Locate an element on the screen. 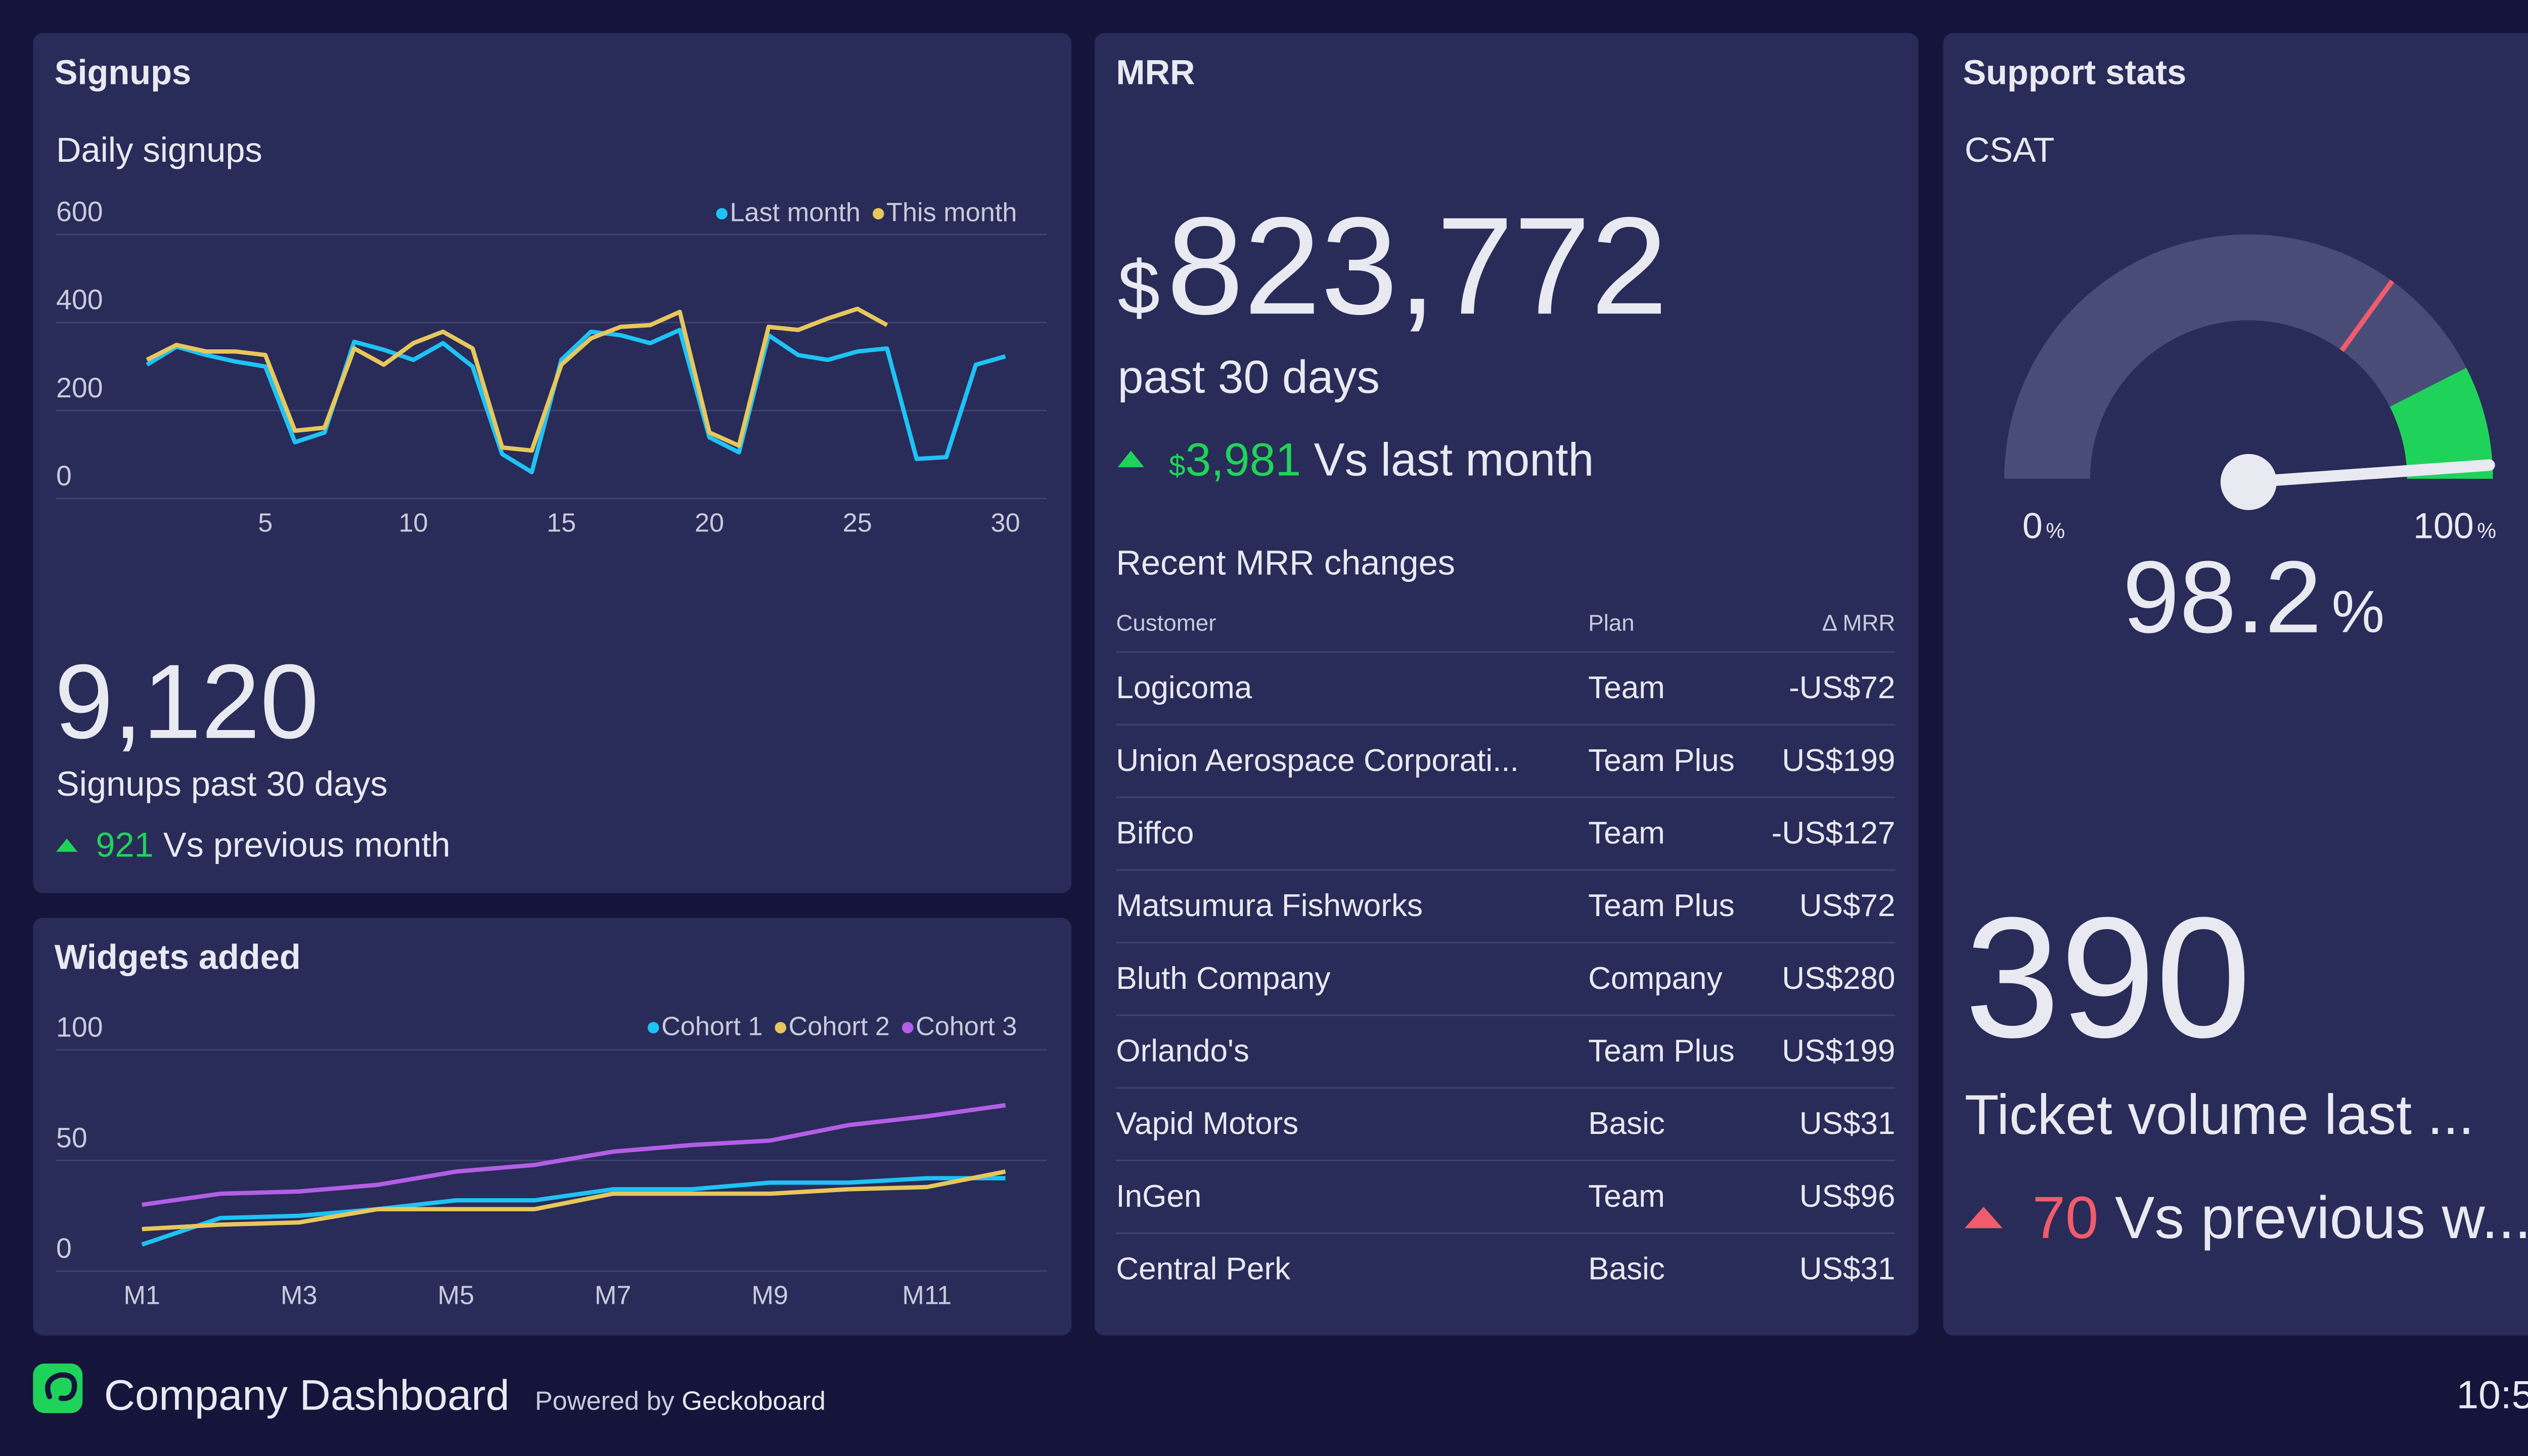 This screenshot has width=2528, height=1456. table-cell: Vapid Motors is located at coordinates (1207, 1123).